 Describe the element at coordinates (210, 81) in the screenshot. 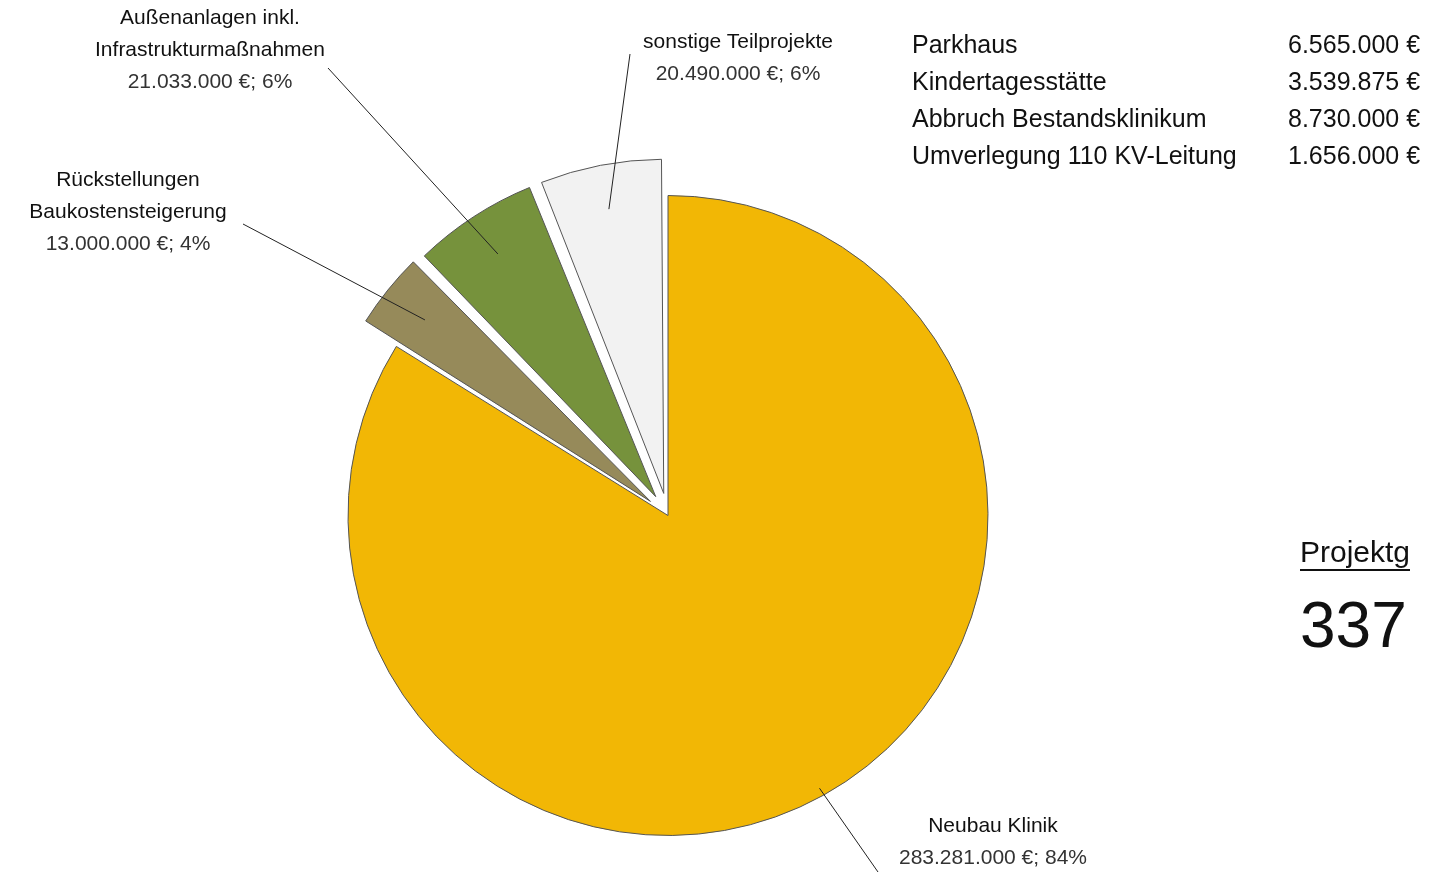

I see `data-label: 21.033.000 €; 6%` at that location.